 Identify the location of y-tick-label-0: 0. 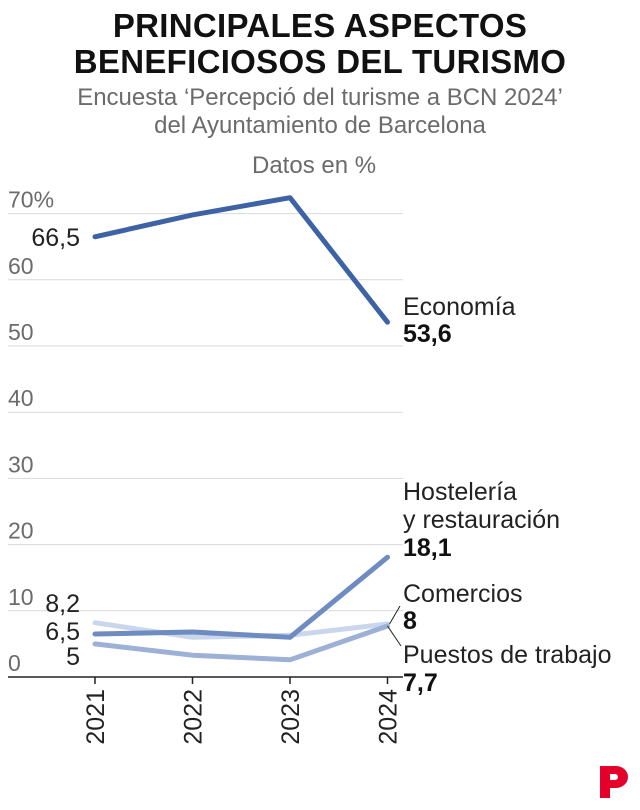
(14, 663).